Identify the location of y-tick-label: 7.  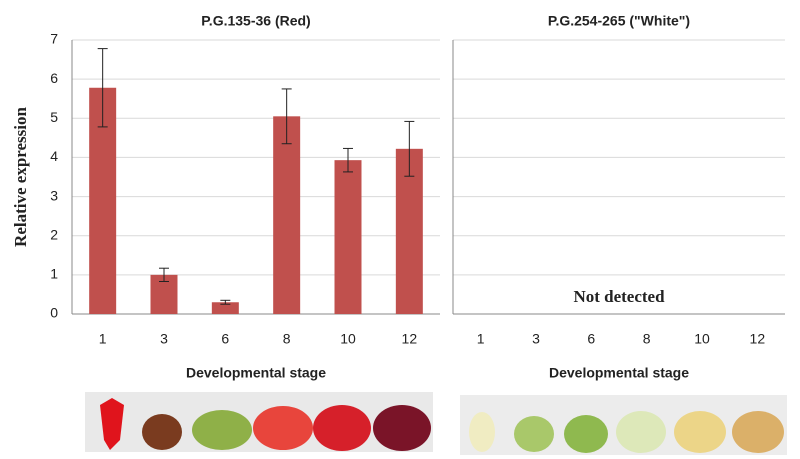
(54, 39).